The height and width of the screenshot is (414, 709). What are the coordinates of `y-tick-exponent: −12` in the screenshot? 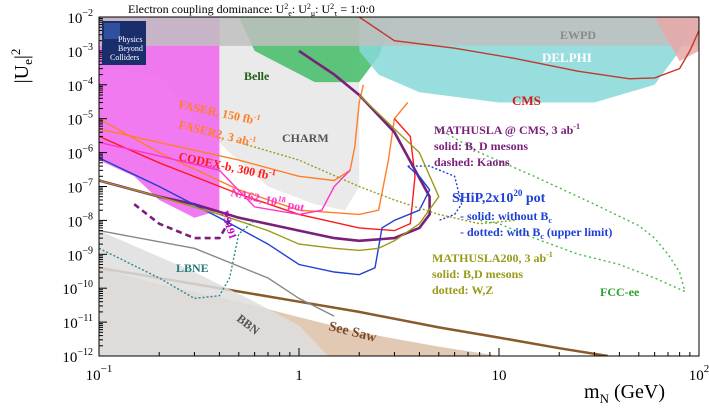 It's located at (85, 352).